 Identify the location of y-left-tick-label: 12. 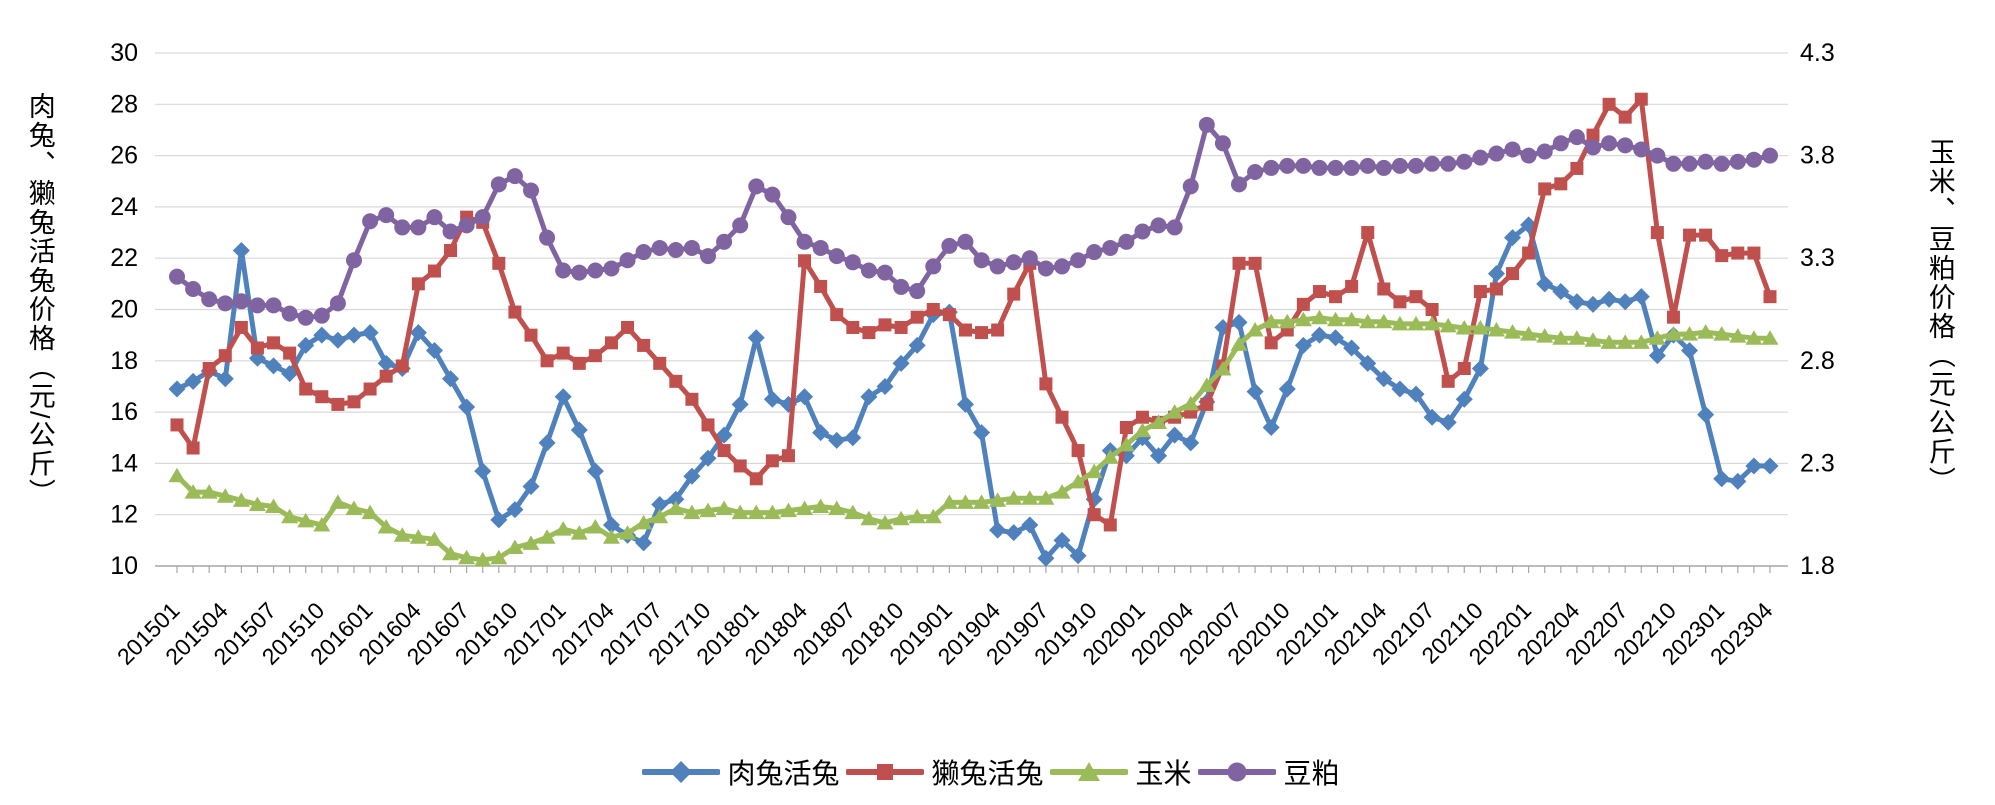
(124, 515).